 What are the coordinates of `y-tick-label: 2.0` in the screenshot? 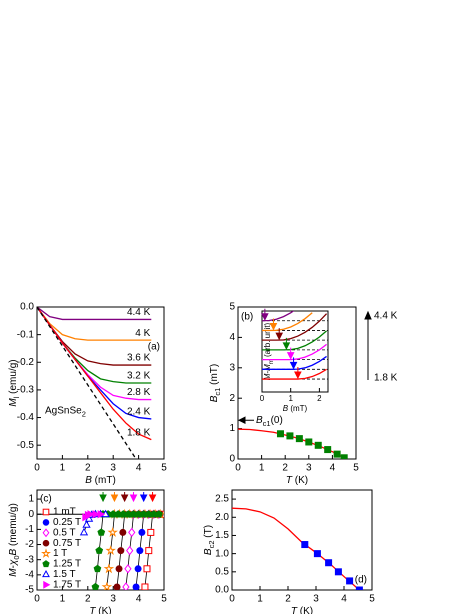 It's located at (222, 517).